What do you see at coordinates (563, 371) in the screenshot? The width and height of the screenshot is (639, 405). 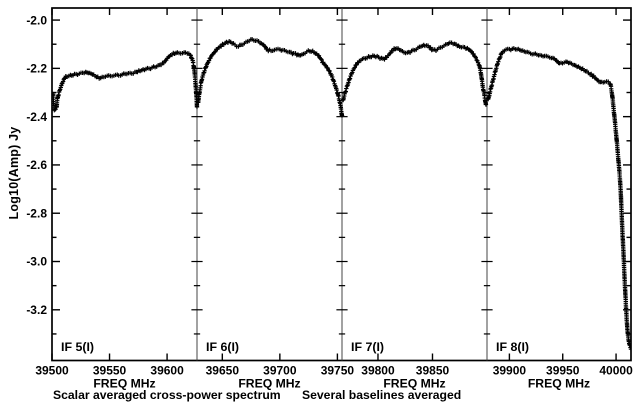 I see `x-tick-label: 39950` at bounding box center [563, 371].